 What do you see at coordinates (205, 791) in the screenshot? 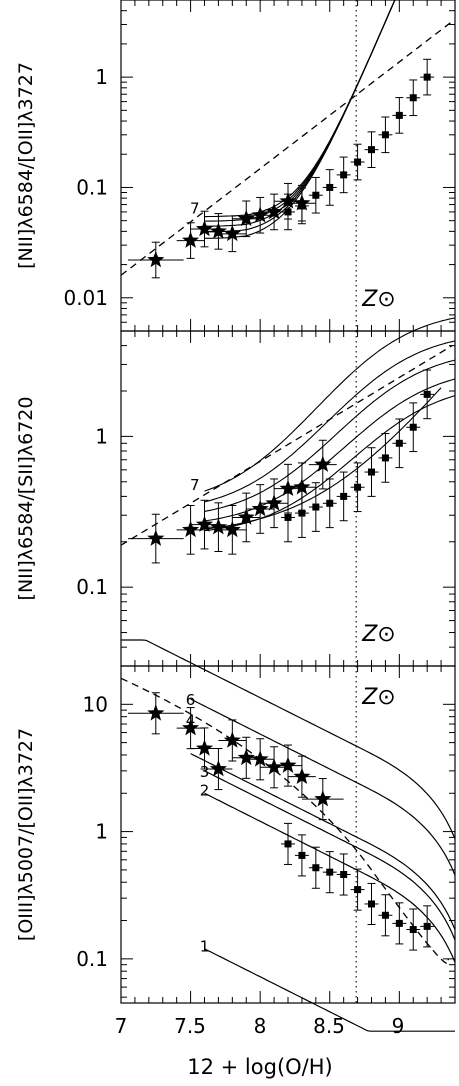
I see `curve-label: 2` at bounding box center [205, 791].